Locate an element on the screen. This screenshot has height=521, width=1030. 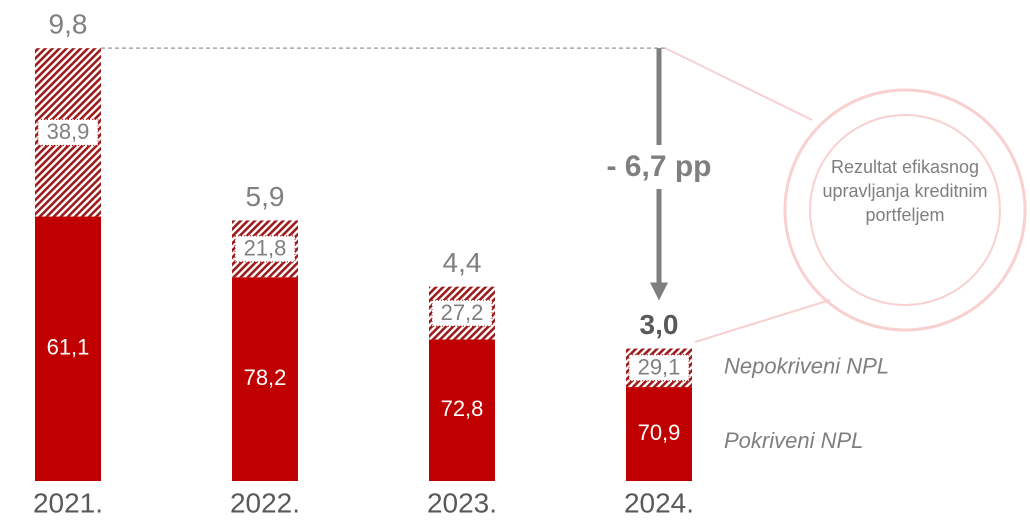
total-label: 5,9 is located at coordinates (265, 196).